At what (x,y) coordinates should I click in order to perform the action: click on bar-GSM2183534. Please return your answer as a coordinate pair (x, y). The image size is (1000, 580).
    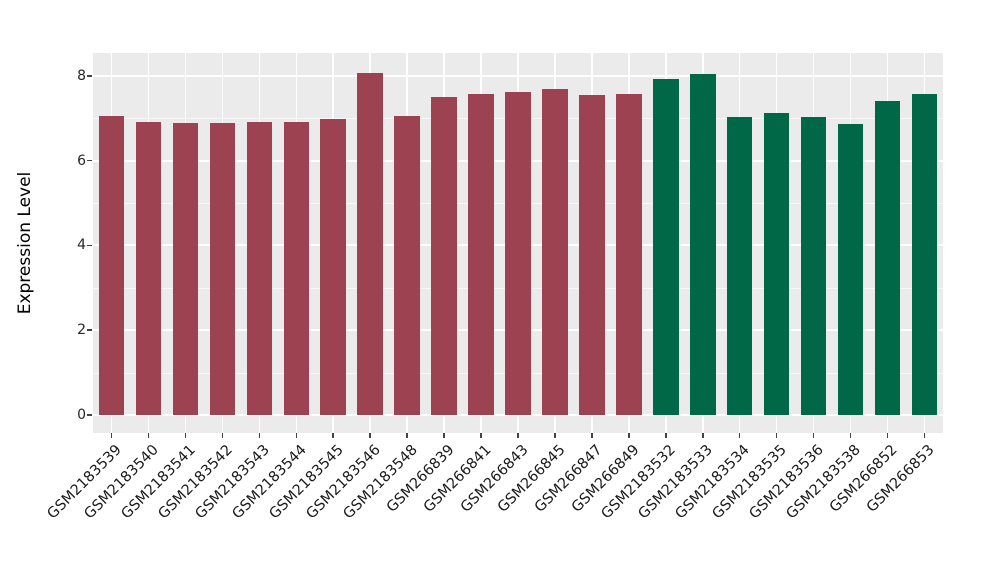
    Looking at the image, I should click on (739, 266).